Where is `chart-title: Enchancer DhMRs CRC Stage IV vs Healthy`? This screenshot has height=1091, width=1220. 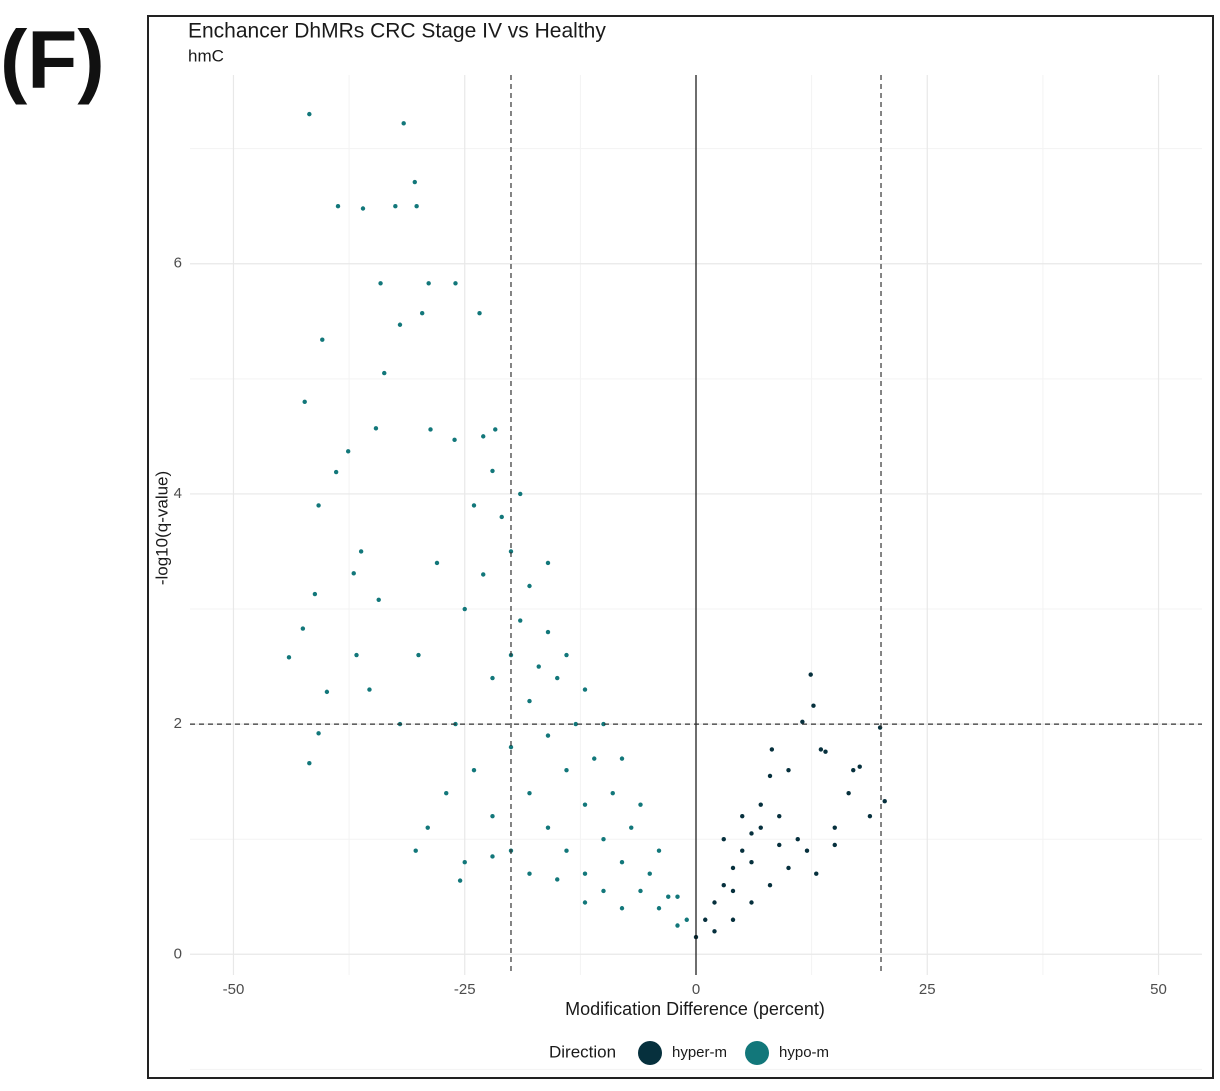 chart-title: Enchancer DhMRs CRC Stage IV vs Healthy is located at coordinates (397, 31).